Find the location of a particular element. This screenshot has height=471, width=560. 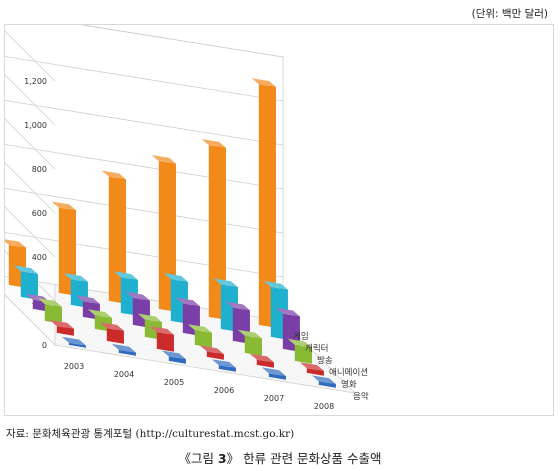

x-tick-label: 2008 is located at coordinates (324, 406).